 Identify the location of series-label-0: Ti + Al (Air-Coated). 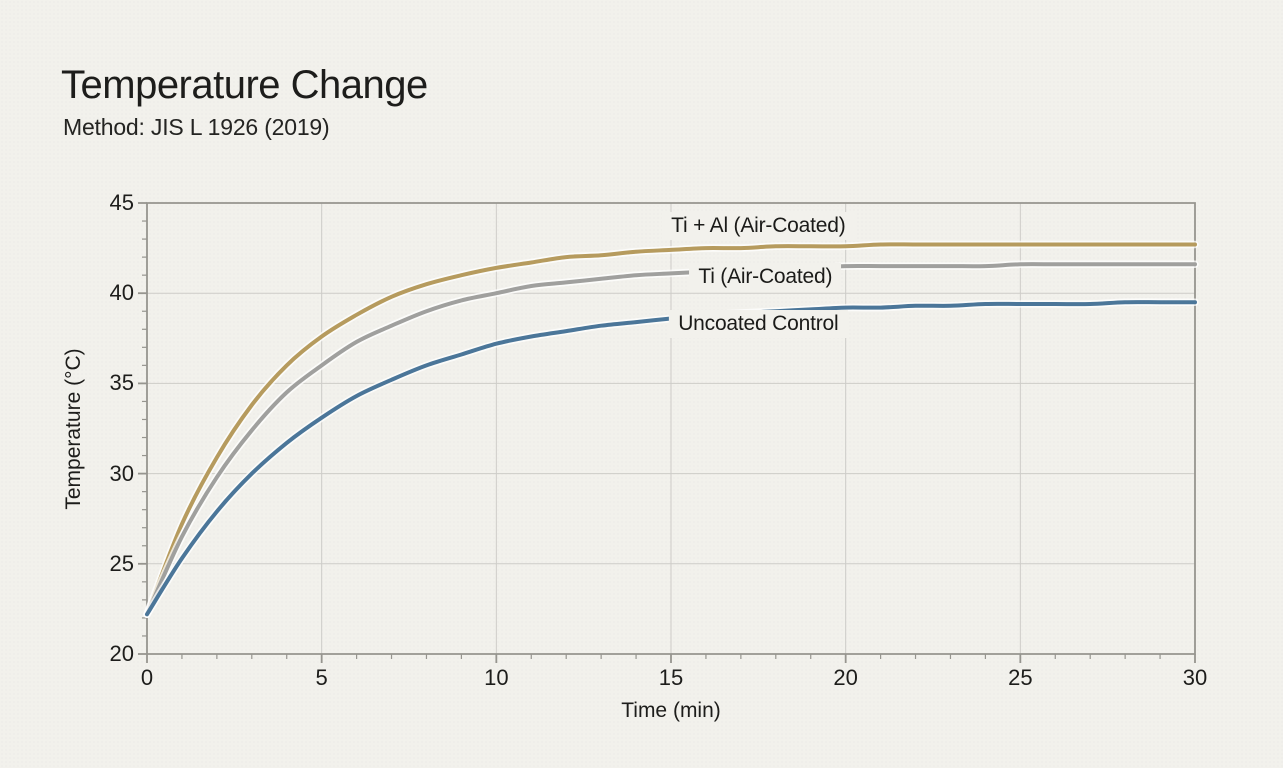
(758, 226).